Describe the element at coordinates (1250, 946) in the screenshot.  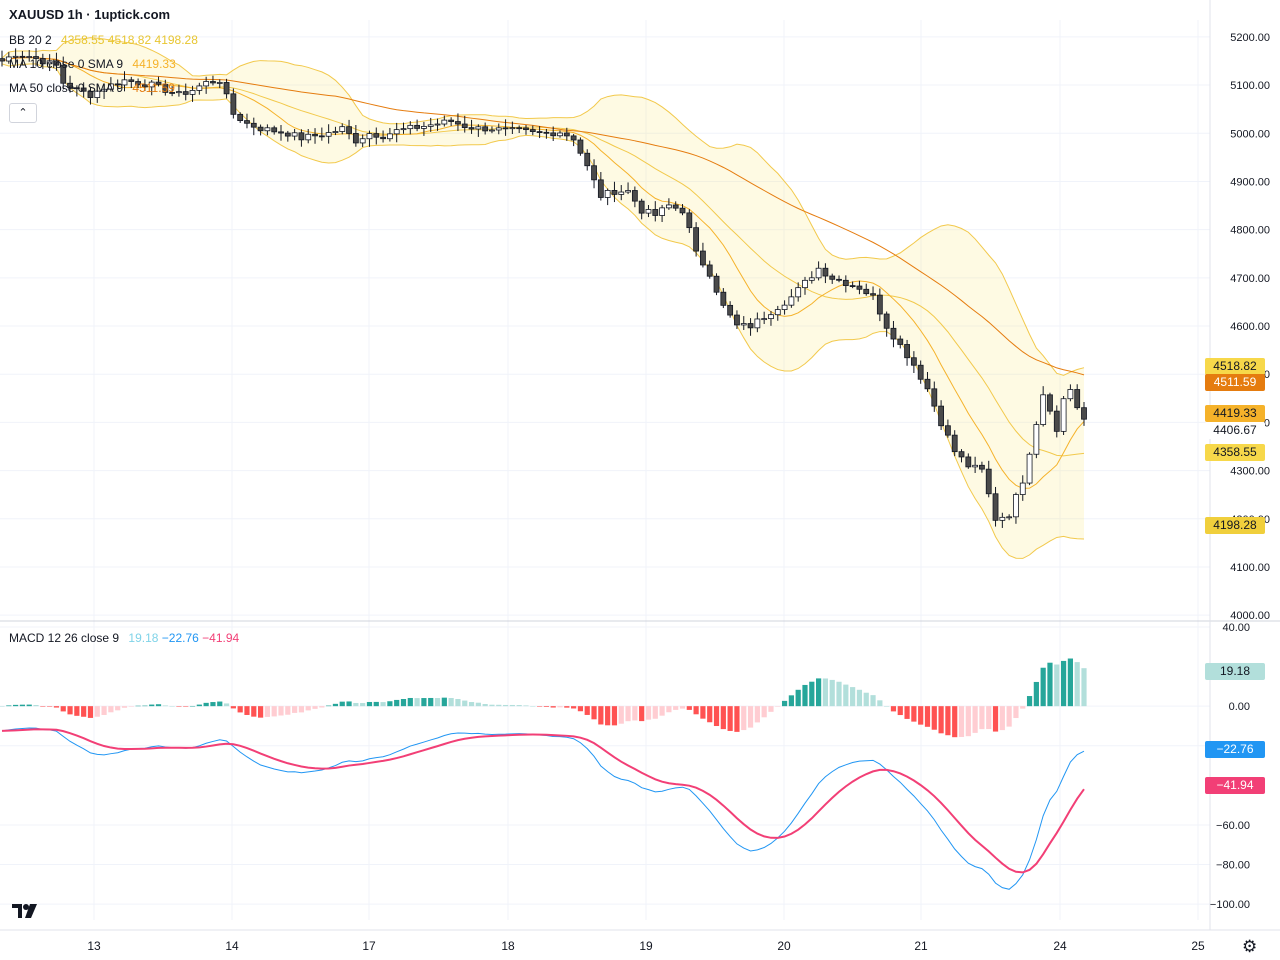
I see `gear-icon: ⚙` at that location.